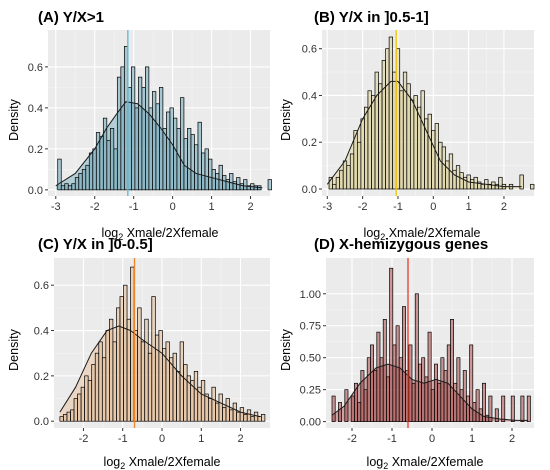  Describe the element at coordinates (425, 462) in the screenshot. I see `x-axis-label-d: log2 Xmale/2Xfemale` at that location.